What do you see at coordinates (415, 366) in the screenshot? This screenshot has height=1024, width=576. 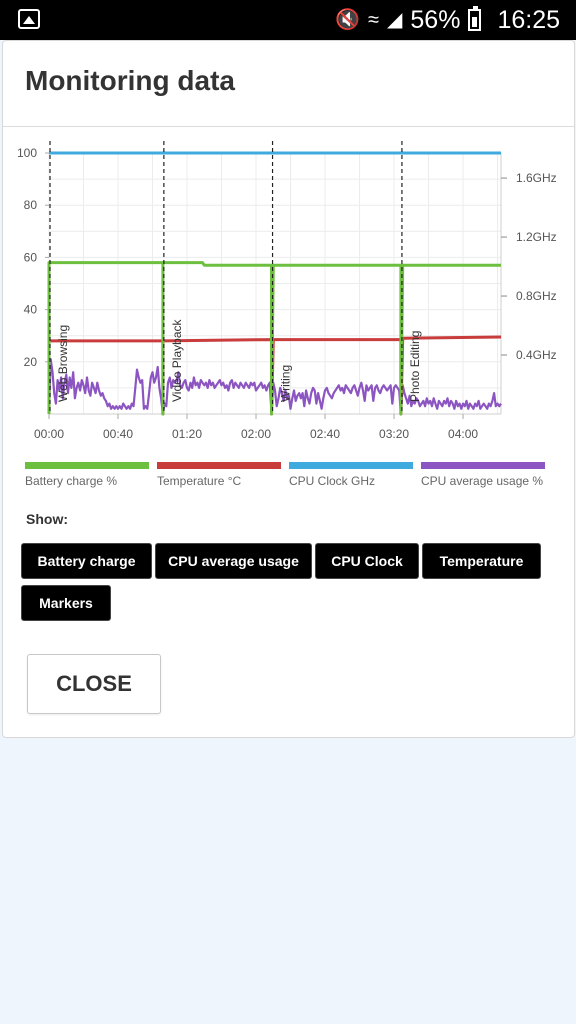 I see `marker-label: Photo Editing` at bounding box center [415, 366].